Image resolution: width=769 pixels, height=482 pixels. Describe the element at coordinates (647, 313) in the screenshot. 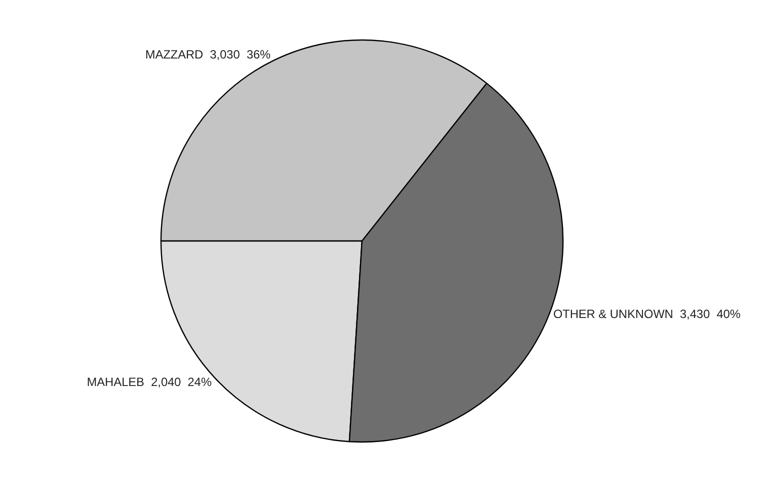

I see `slice-label: OTHER & UNKNOWN 3,430 40%` at that location.